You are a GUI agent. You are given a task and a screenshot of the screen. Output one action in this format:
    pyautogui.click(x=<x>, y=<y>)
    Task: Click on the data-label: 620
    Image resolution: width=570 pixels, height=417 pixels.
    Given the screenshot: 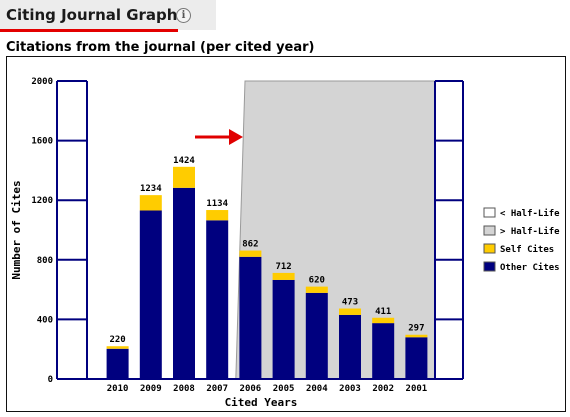 What is the action you would take?
    pyautogui.click(x=317, y=281)
    